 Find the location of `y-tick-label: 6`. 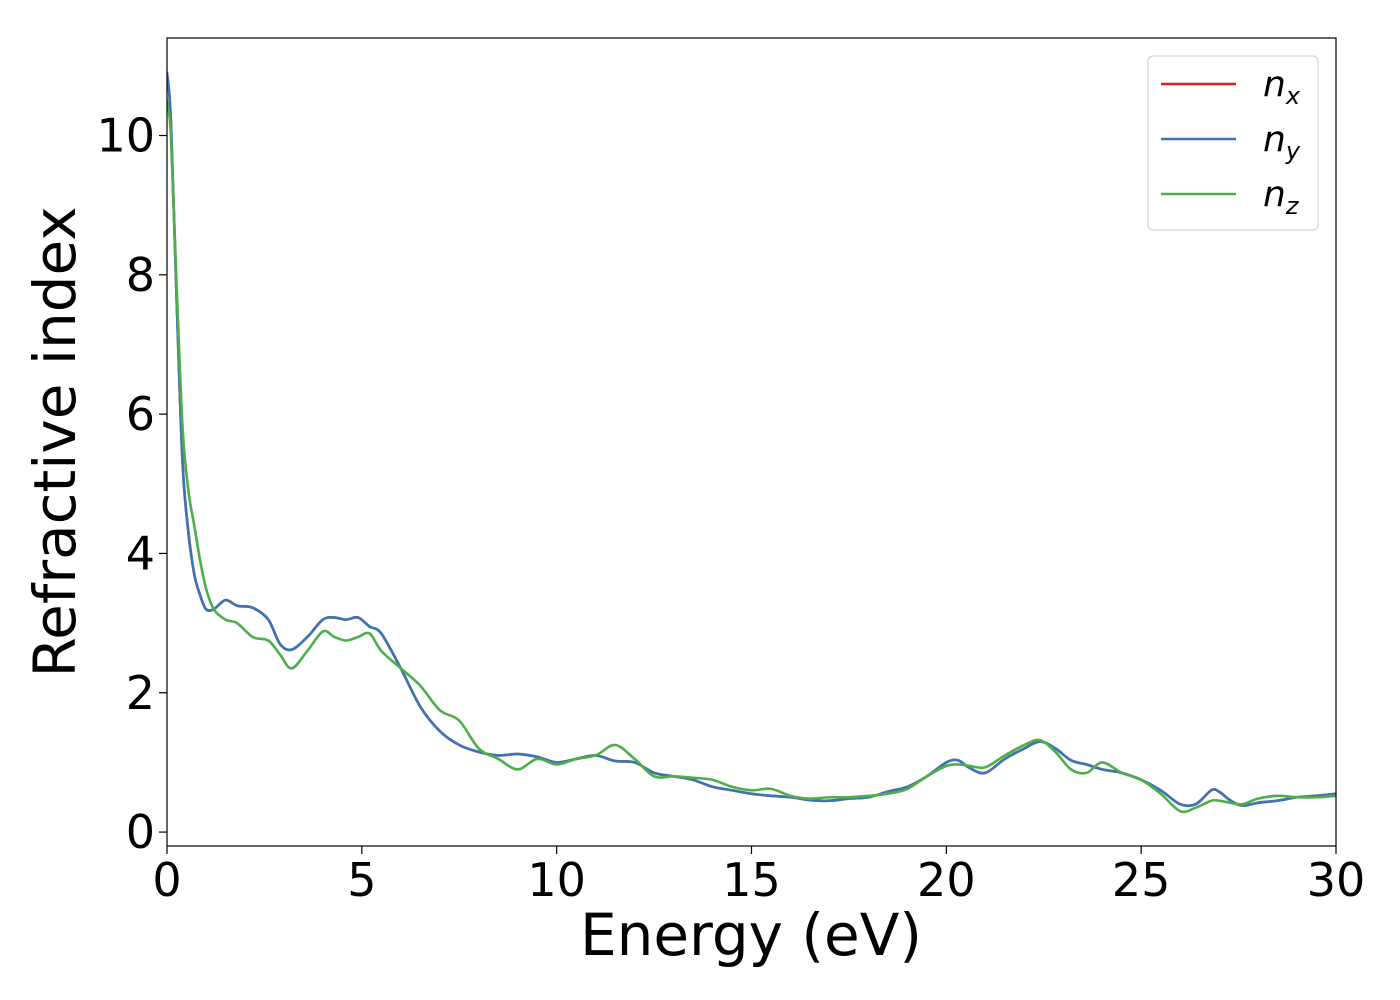

y-tick-label: 6 is located at coordinates (140, 414).